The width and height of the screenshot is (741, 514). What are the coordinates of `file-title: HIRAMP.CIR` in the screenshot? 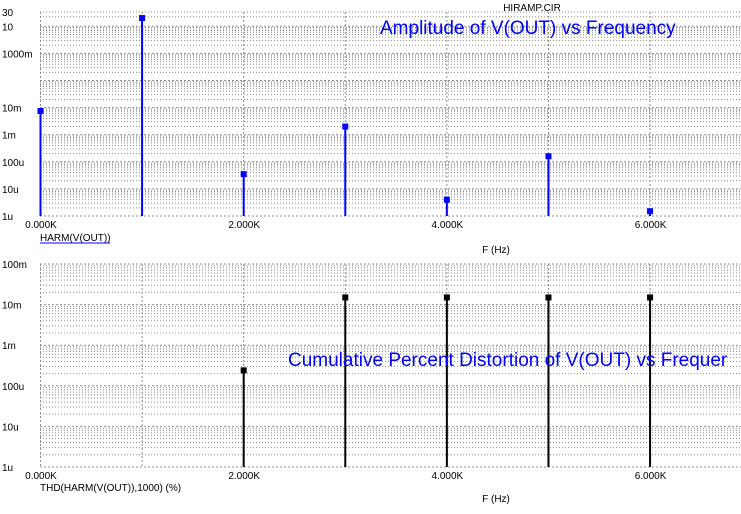 It's located at (532, 8).